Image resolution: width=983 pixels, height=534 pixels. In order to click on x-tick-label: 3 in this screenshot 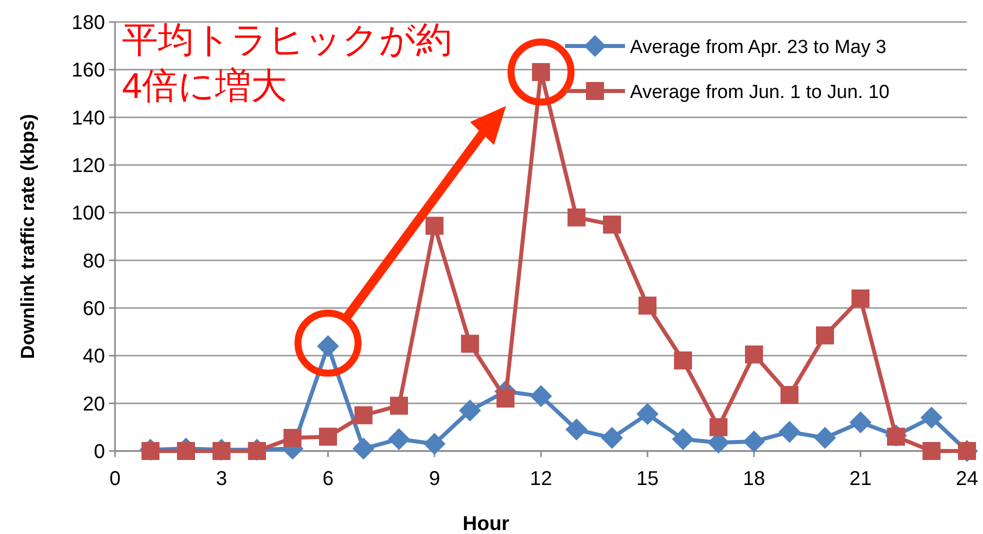, I will do `click(222, 479)`.